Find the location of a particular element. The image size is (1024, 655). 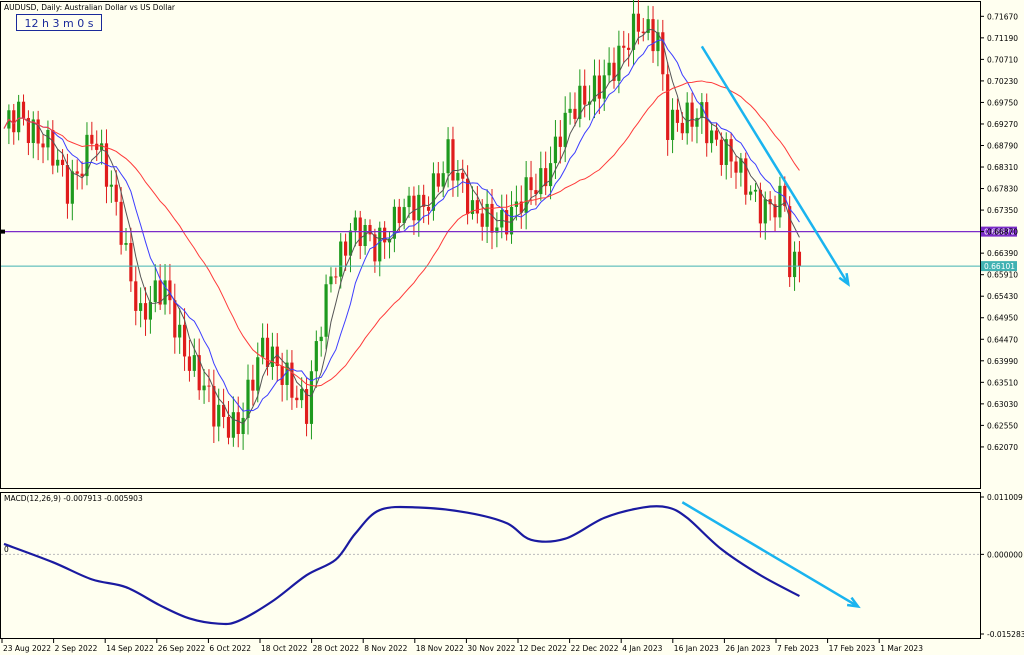

current-price-tag is located at coordinates (999, 266).